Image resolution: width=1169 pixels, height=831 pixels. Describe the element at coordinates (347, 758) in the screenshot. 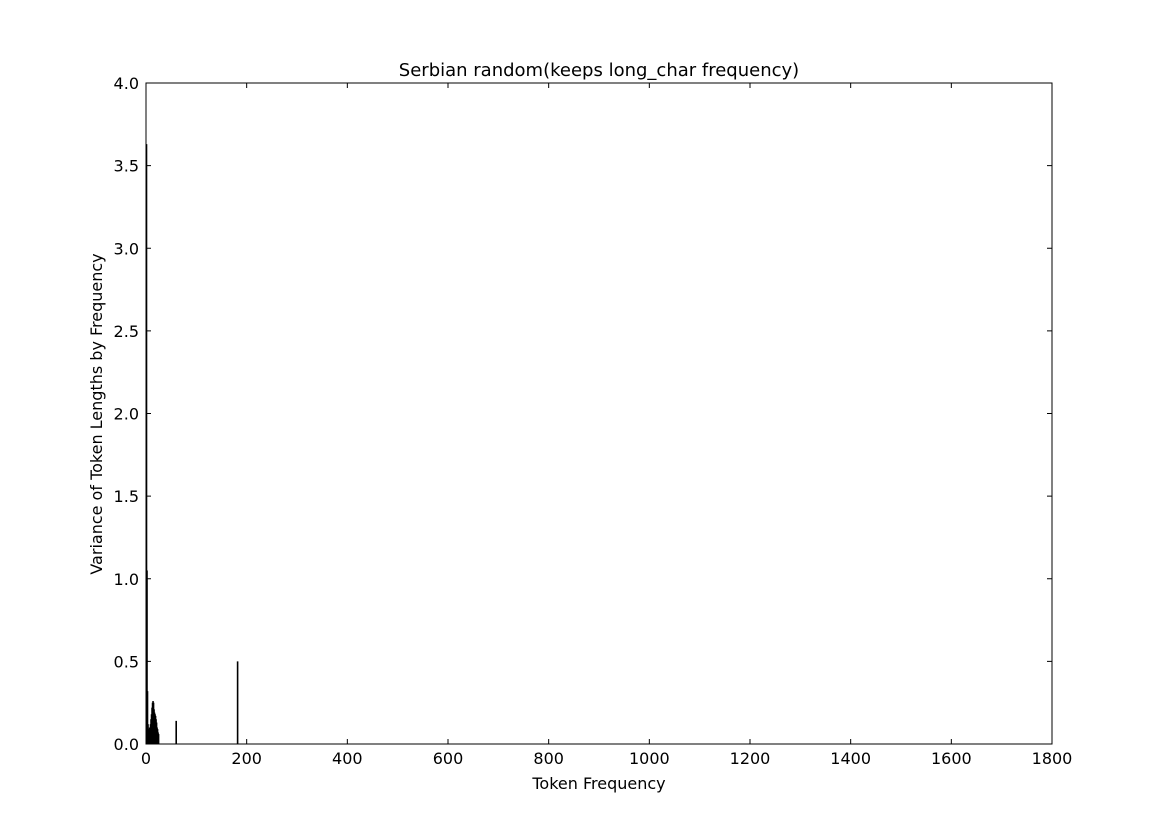

I see `x-tick-label: 400` at that location.